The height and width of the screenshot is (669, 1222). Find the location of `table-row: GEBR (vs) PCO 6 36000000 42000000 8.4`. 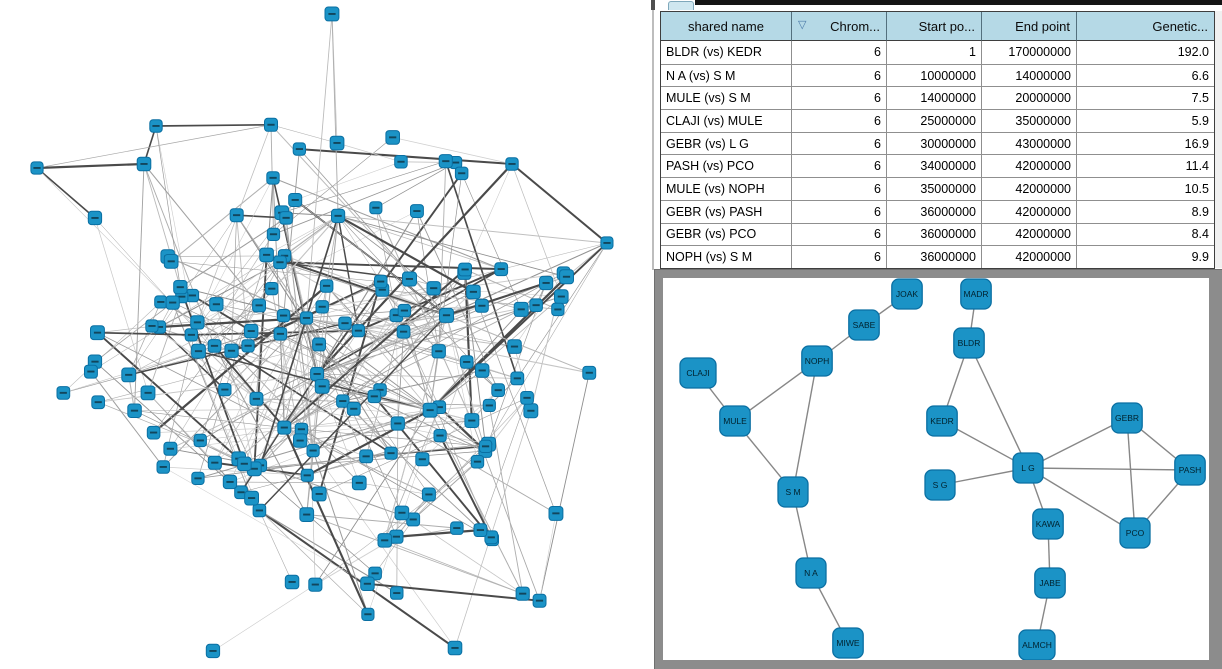

table-row: GEBR (vs) PCO 6 36000000 42000000 8.4 is located at coordinates (937, 234).